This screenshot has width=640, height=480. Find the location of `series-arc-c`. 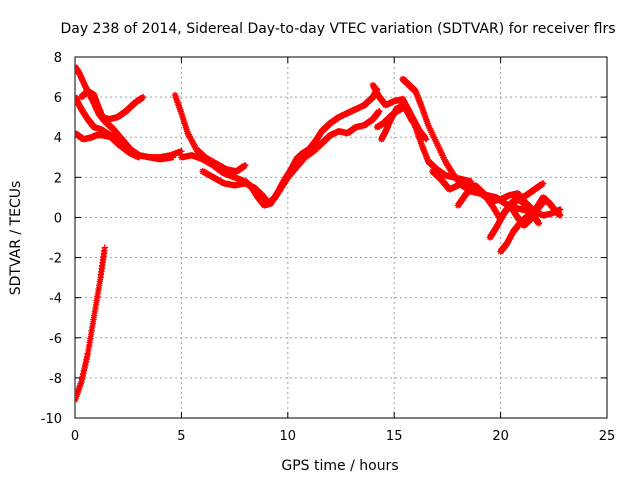

series-arc-c is located at coordinates (130, 127).